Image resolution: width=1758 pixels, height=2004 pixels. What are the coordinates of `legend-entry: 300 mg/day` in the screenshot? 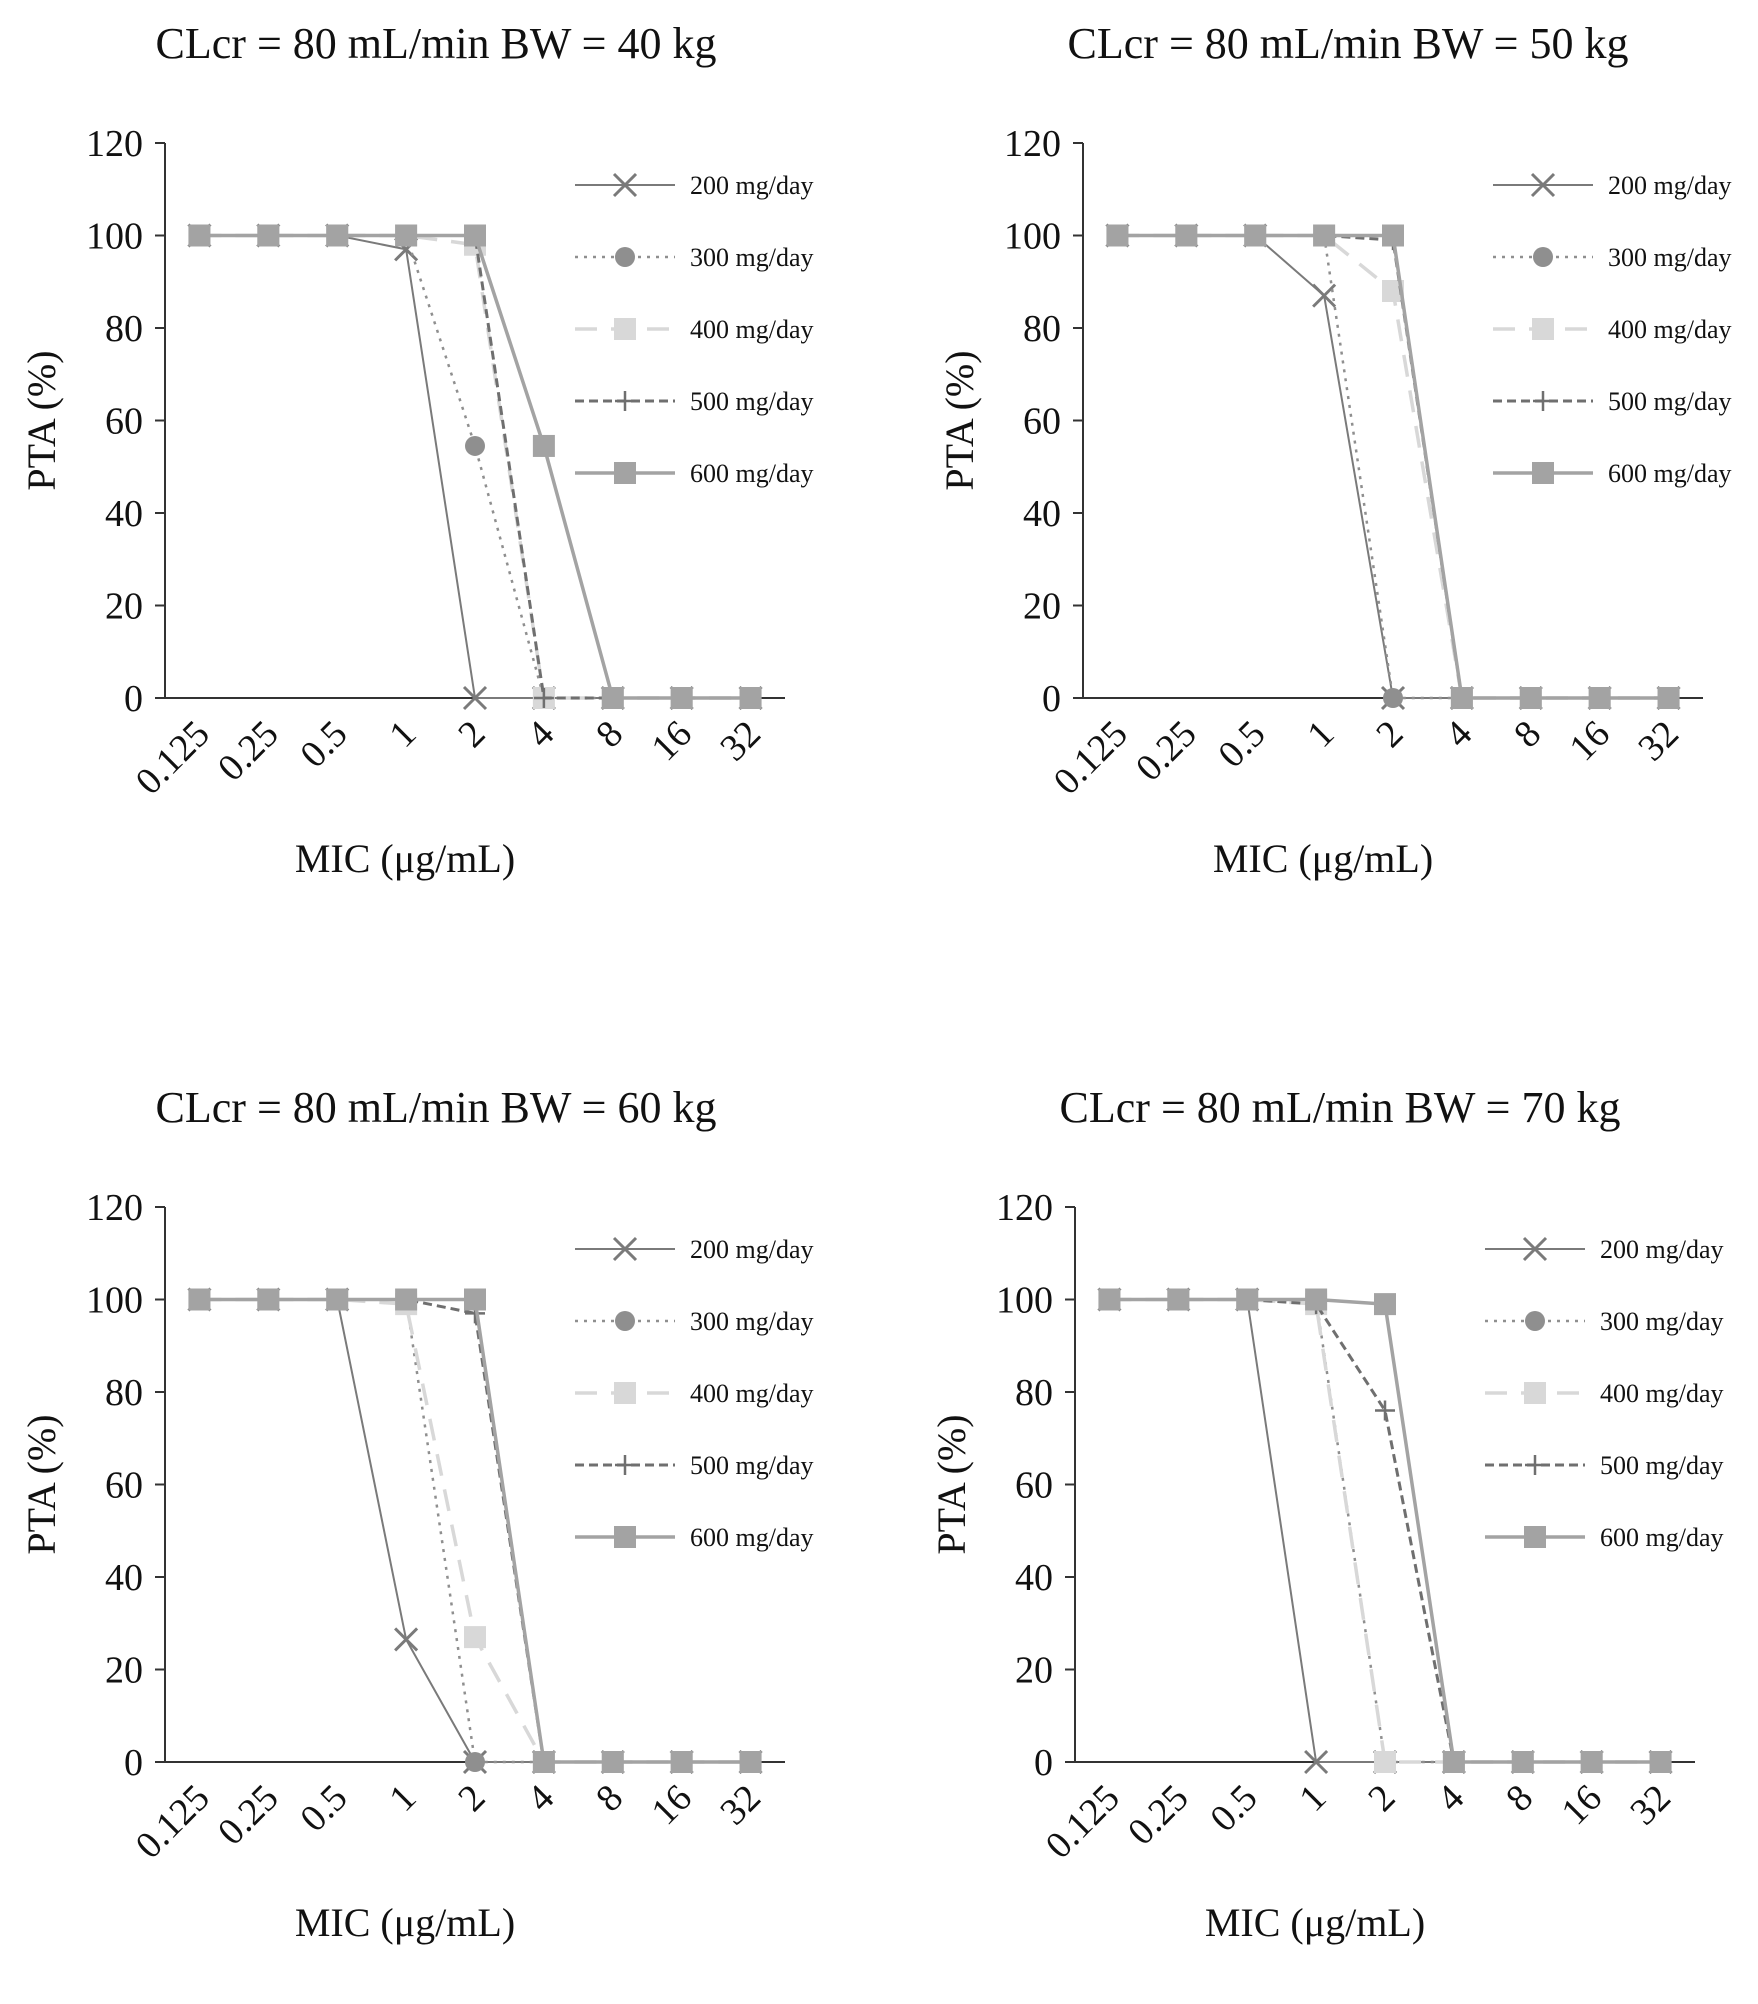 It's located at (752, 1321).